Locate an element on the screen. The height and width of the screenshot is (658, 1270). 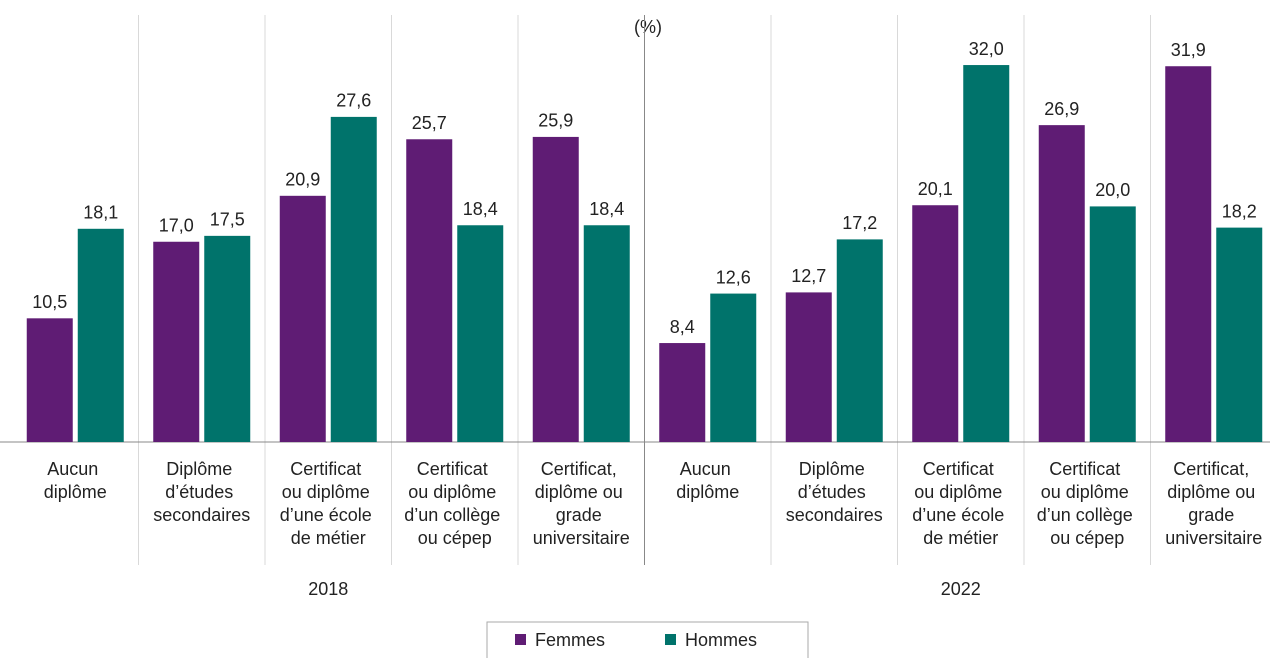
value-label: 27,6 is located at coordinates (353, 101).